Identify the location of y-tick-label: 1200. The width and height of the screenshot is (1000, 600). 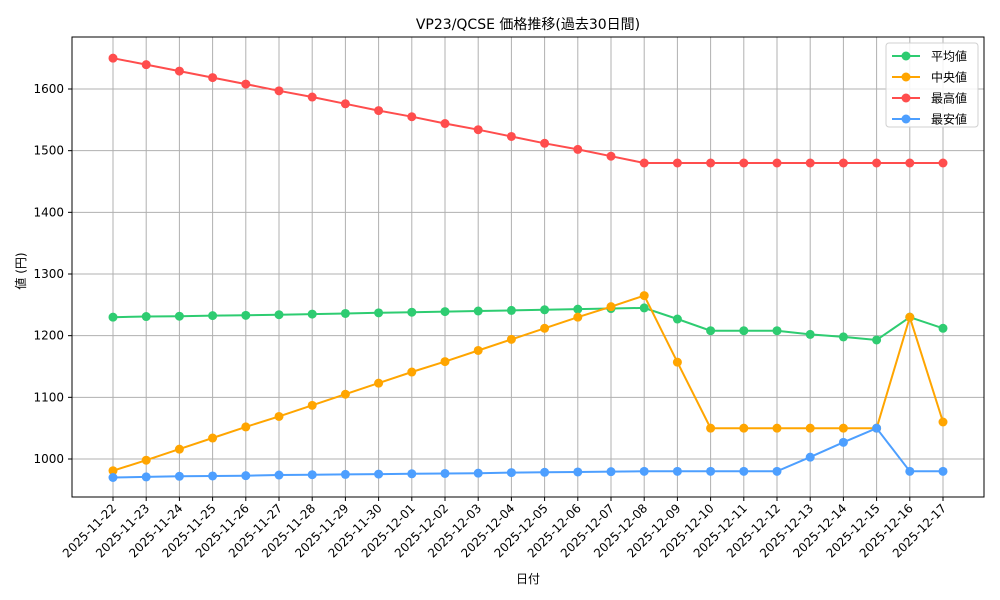
(48, 336).